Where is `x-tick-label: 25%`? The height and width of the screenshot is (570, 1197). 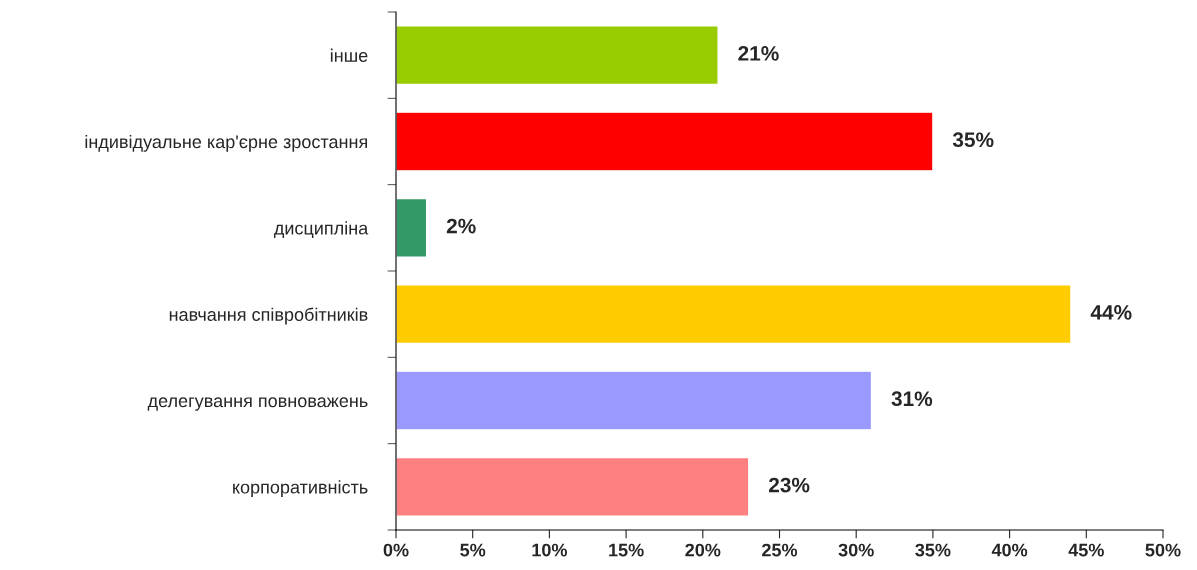
x-tick-label: 25% is located at coordinates (780, 550).